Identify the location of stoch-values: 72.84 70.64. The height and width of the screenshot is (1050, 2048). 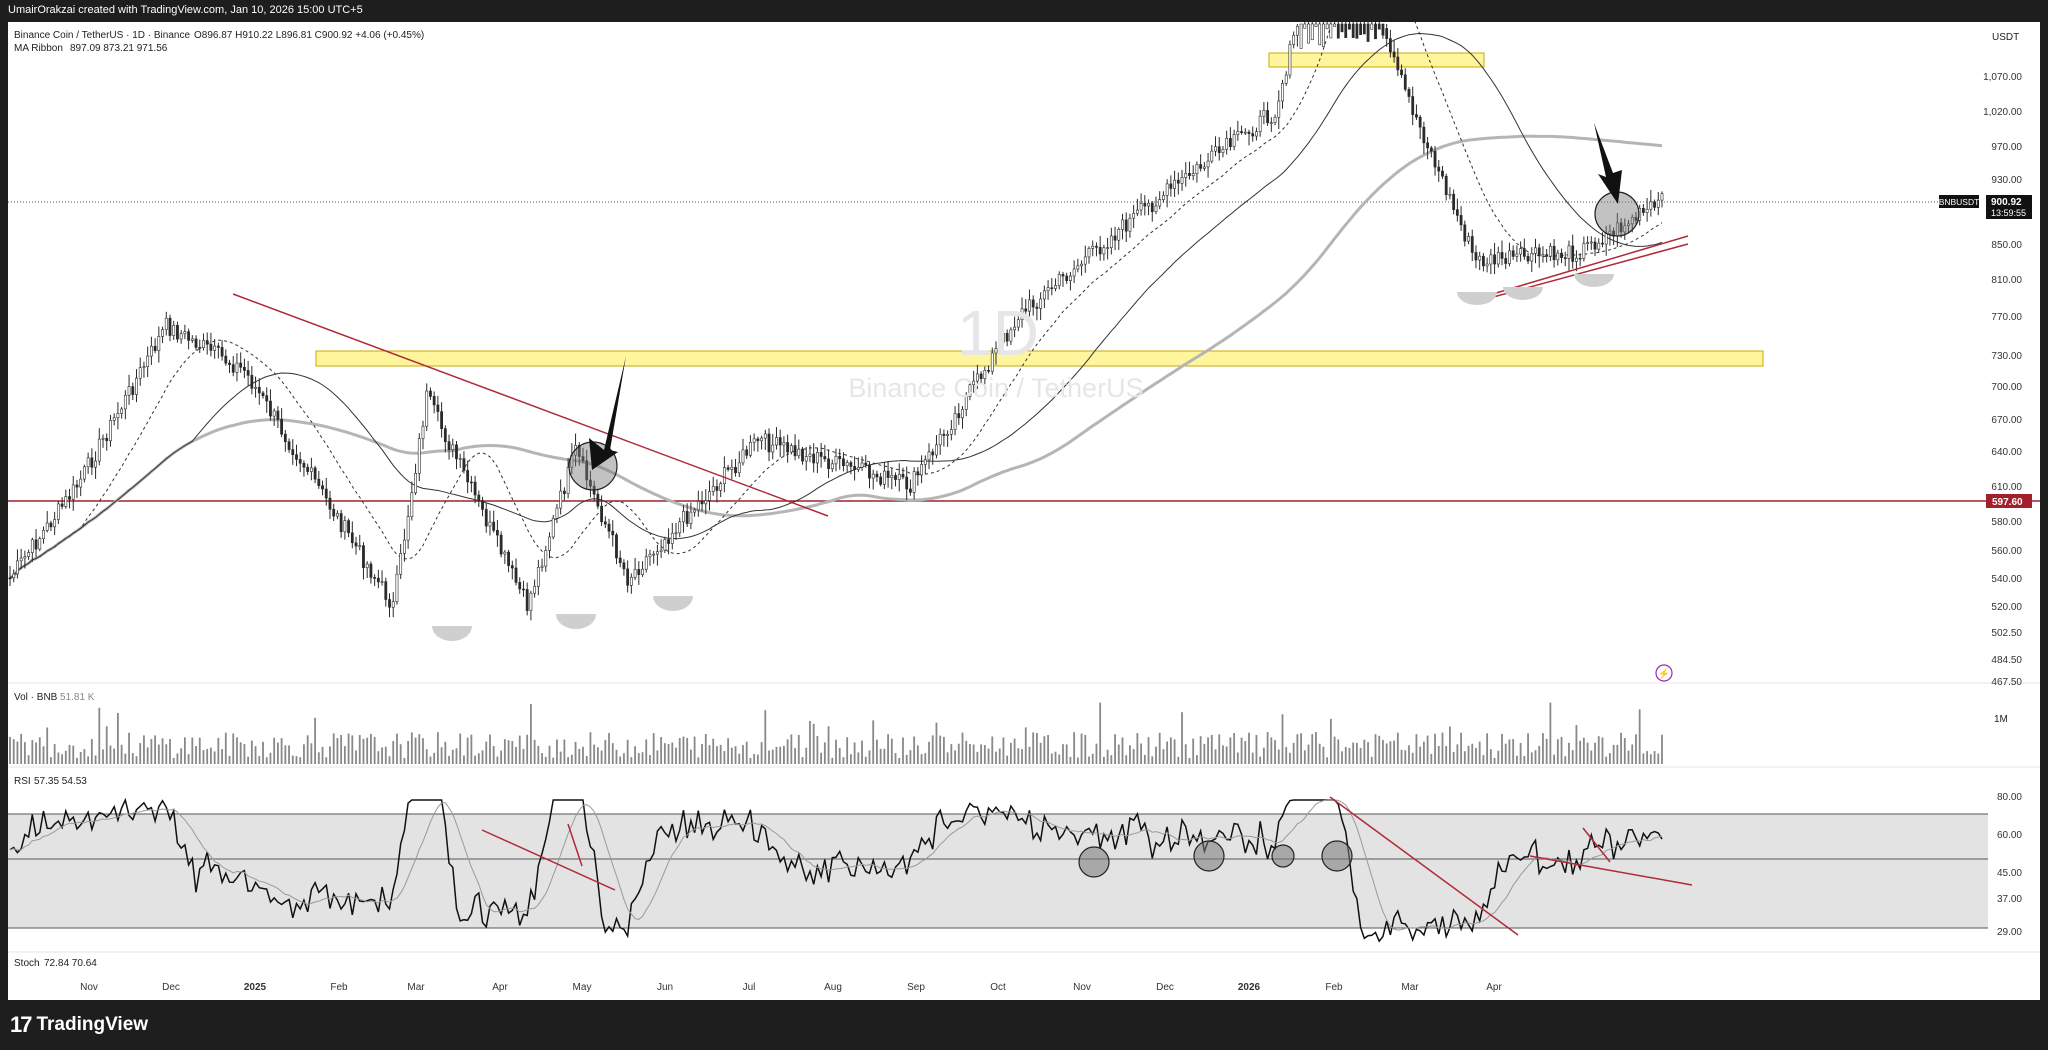
(70, 963).